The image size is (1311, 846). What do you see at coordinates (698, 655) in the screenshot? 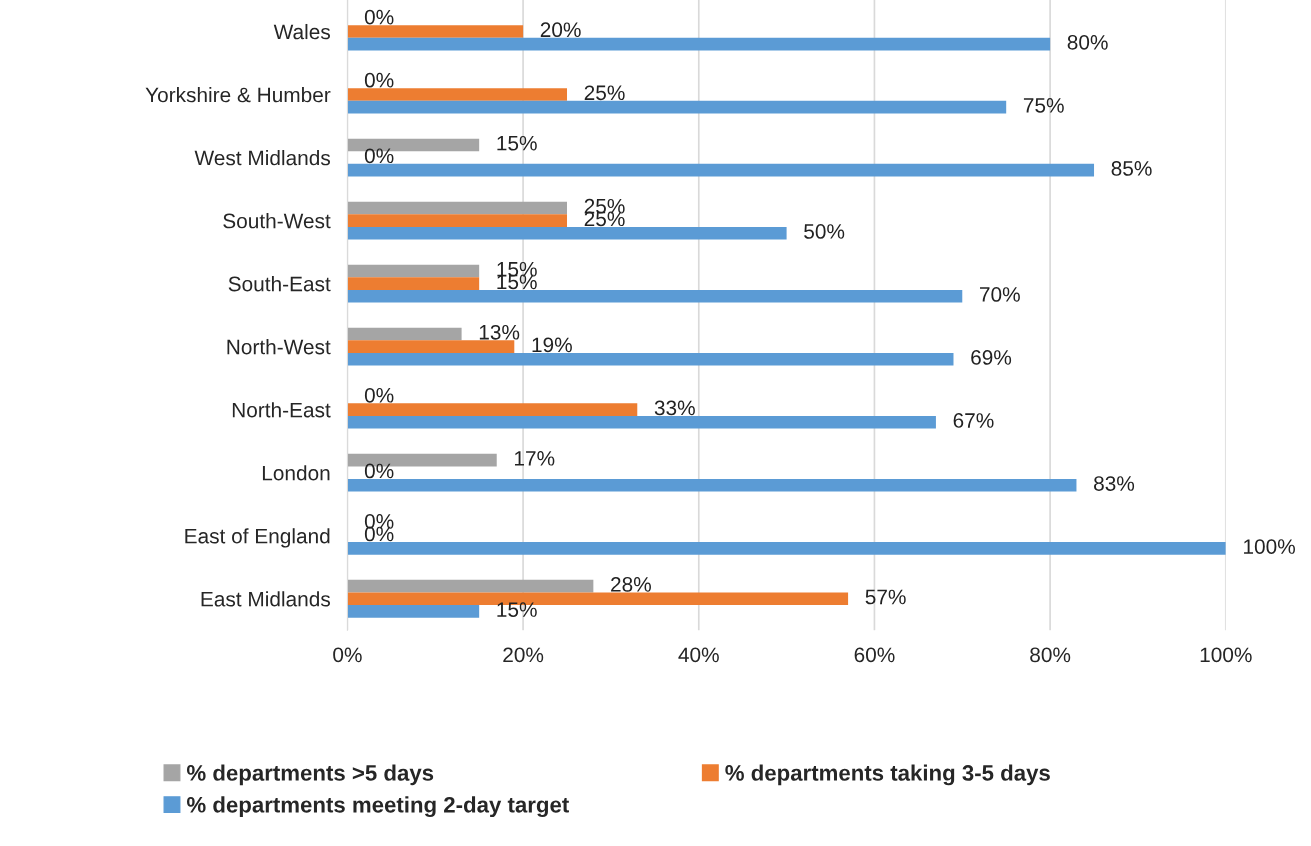
I see `x-tick-label: 40%` at bounding box center [698, 655].